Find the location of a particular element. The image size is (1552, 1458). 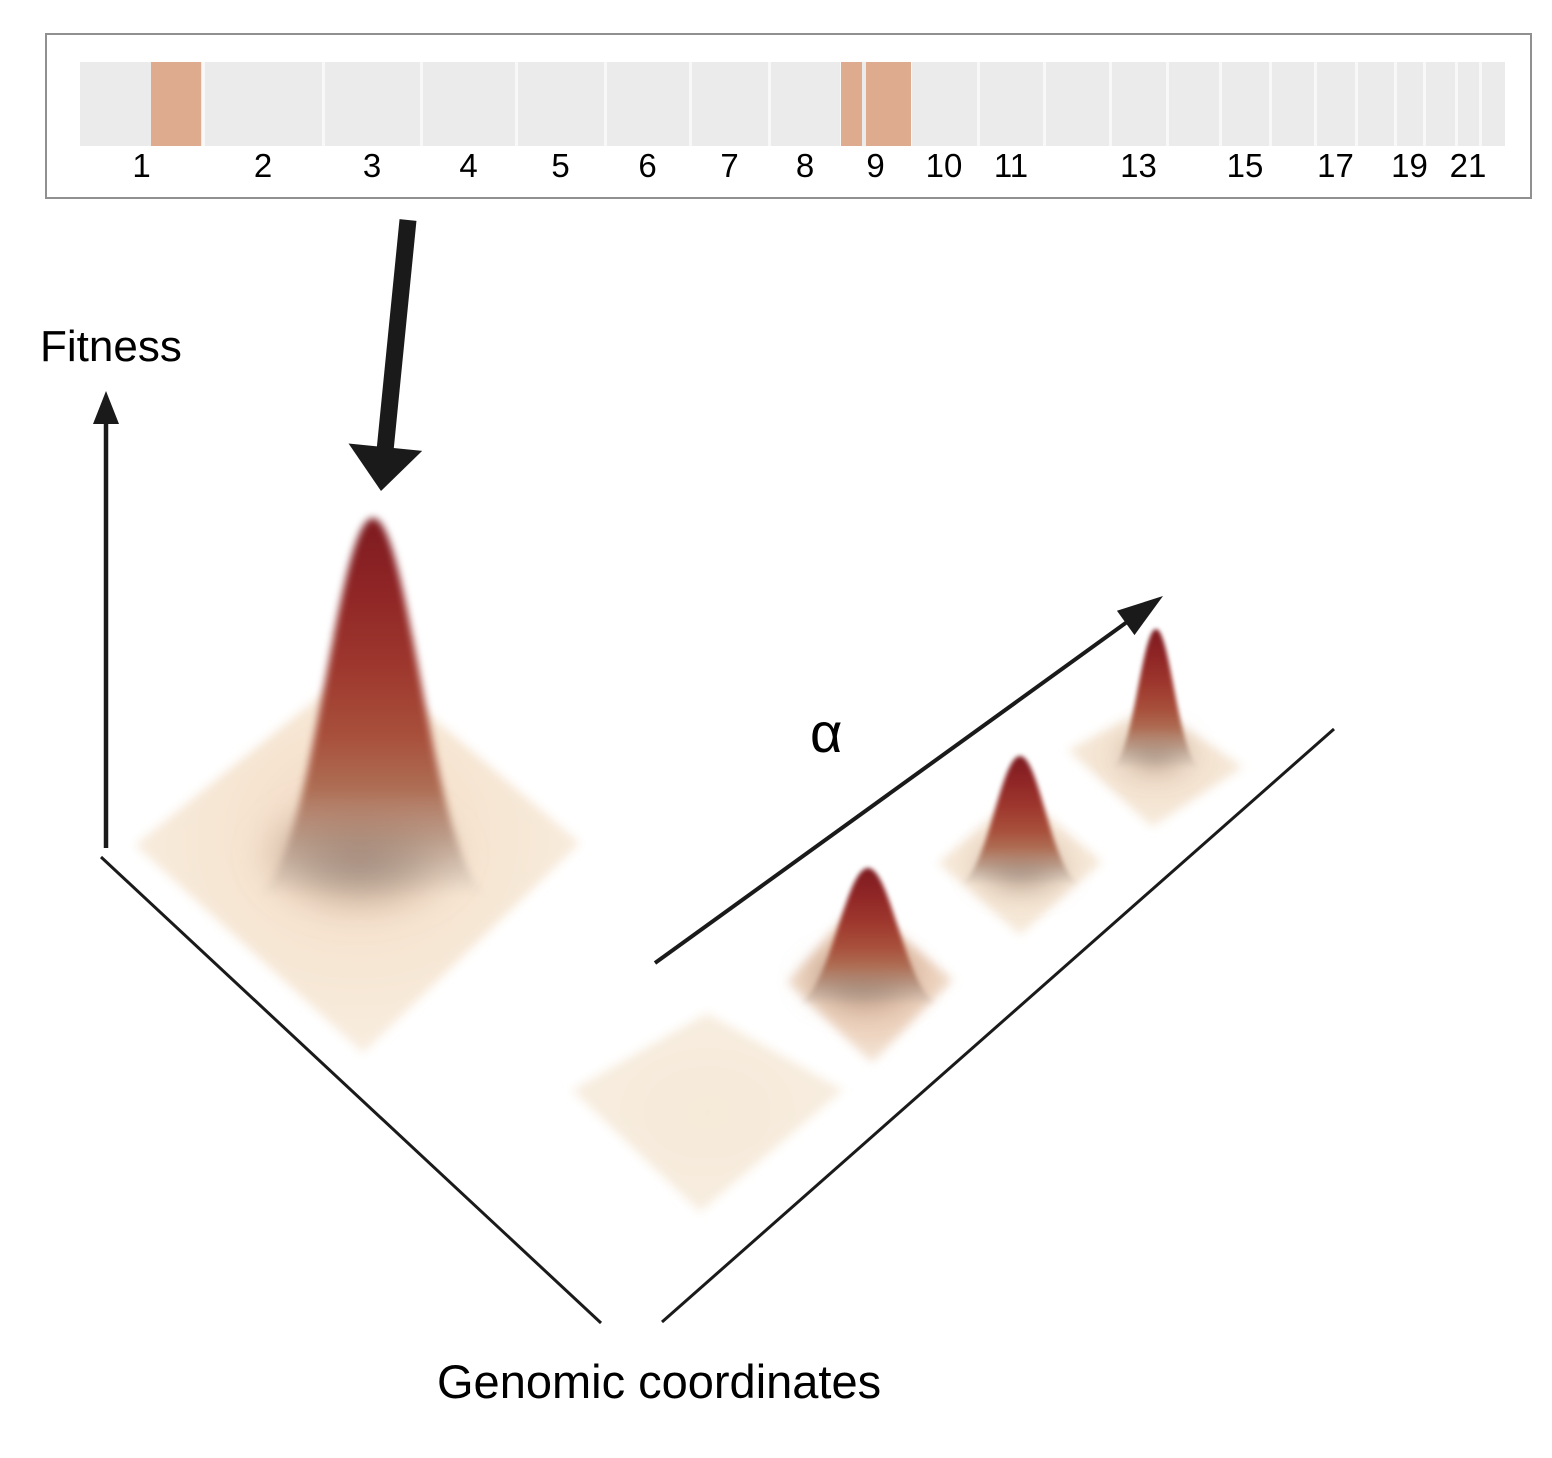

alpha-axis-arrow-head is located at coordinates (1139, 616).